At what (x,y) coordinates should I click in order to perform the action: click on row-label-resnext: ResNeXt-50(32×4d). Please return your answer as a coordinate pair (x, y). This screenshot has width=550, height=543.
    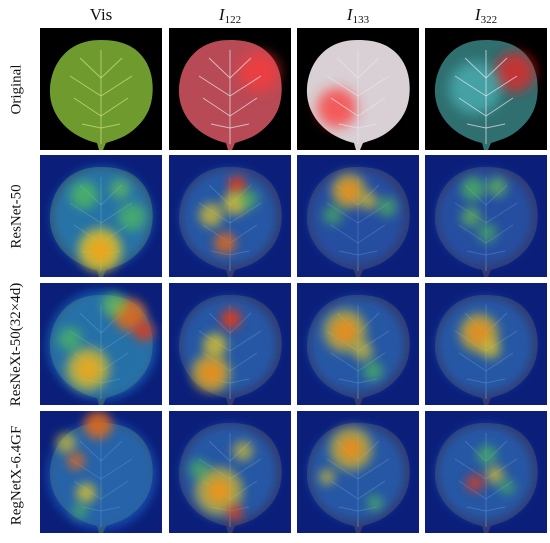
    Looking at the image, I should click on (16, 344).